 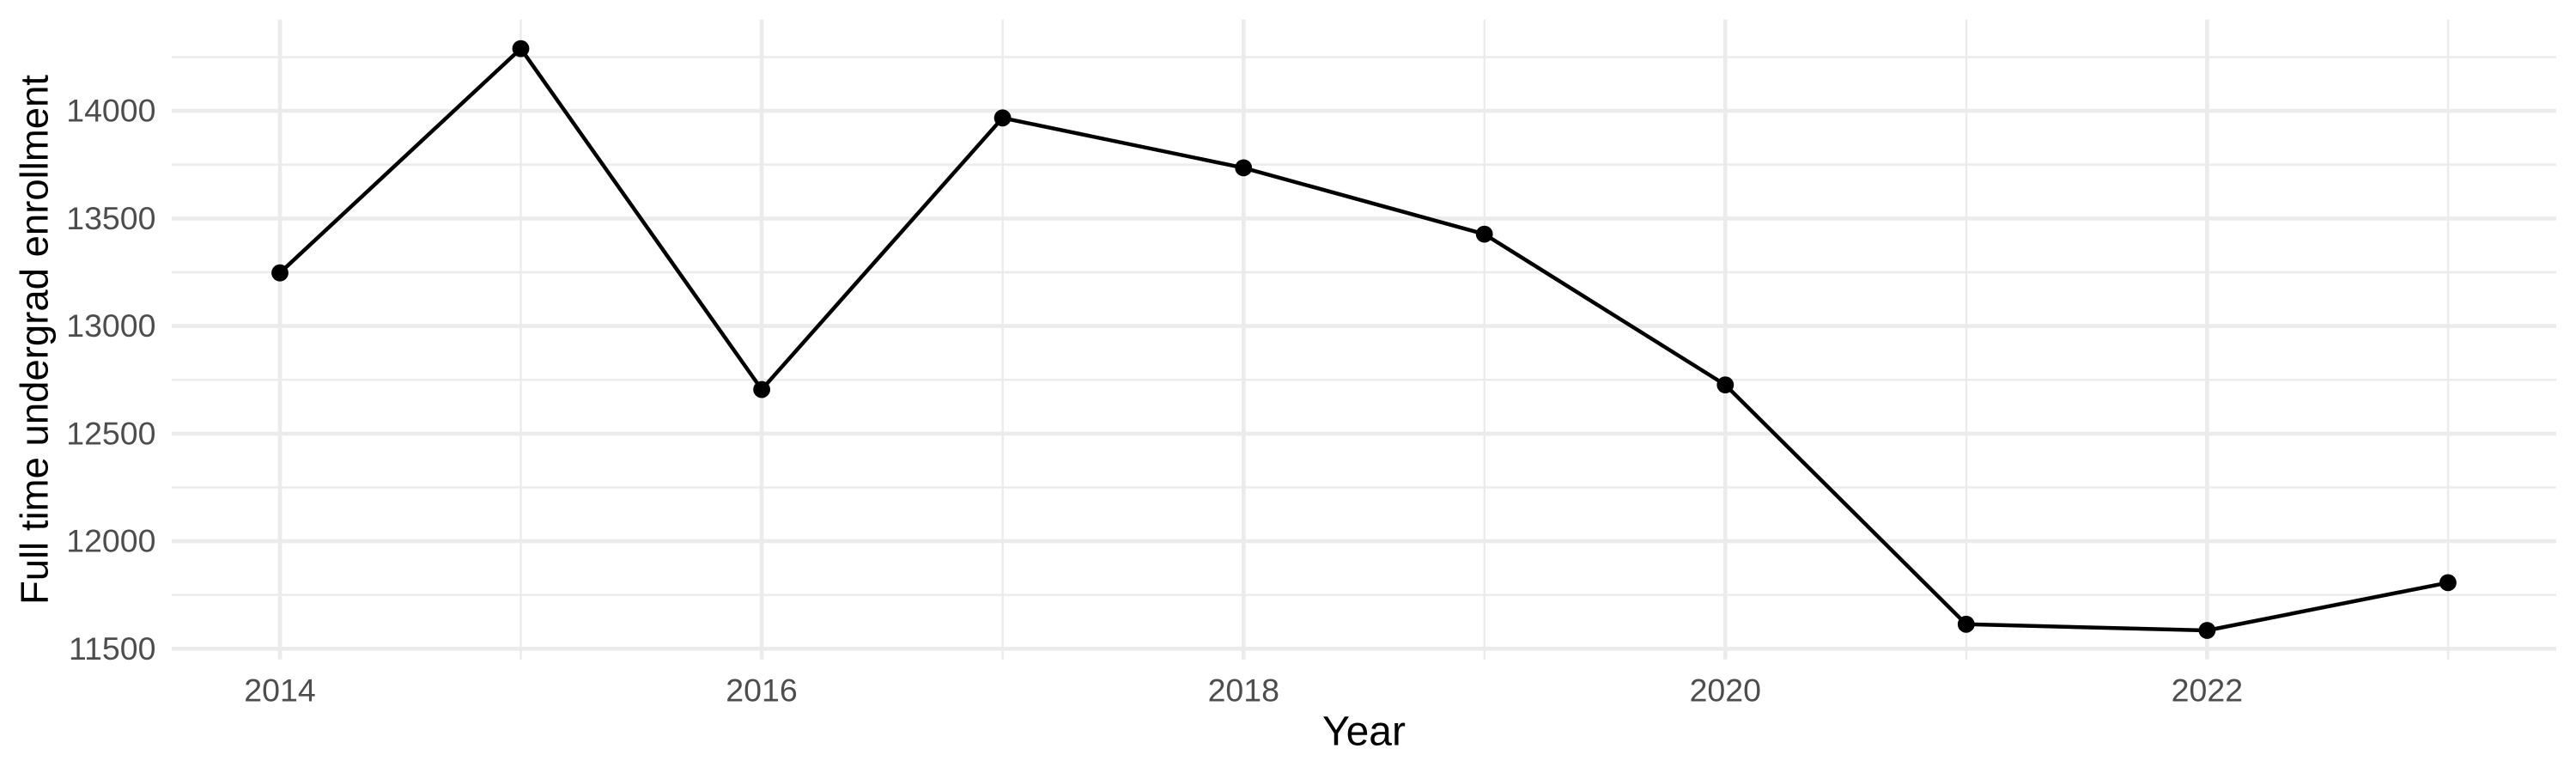 I want to click on svg-text: 2016, so click(x=761, y=691).